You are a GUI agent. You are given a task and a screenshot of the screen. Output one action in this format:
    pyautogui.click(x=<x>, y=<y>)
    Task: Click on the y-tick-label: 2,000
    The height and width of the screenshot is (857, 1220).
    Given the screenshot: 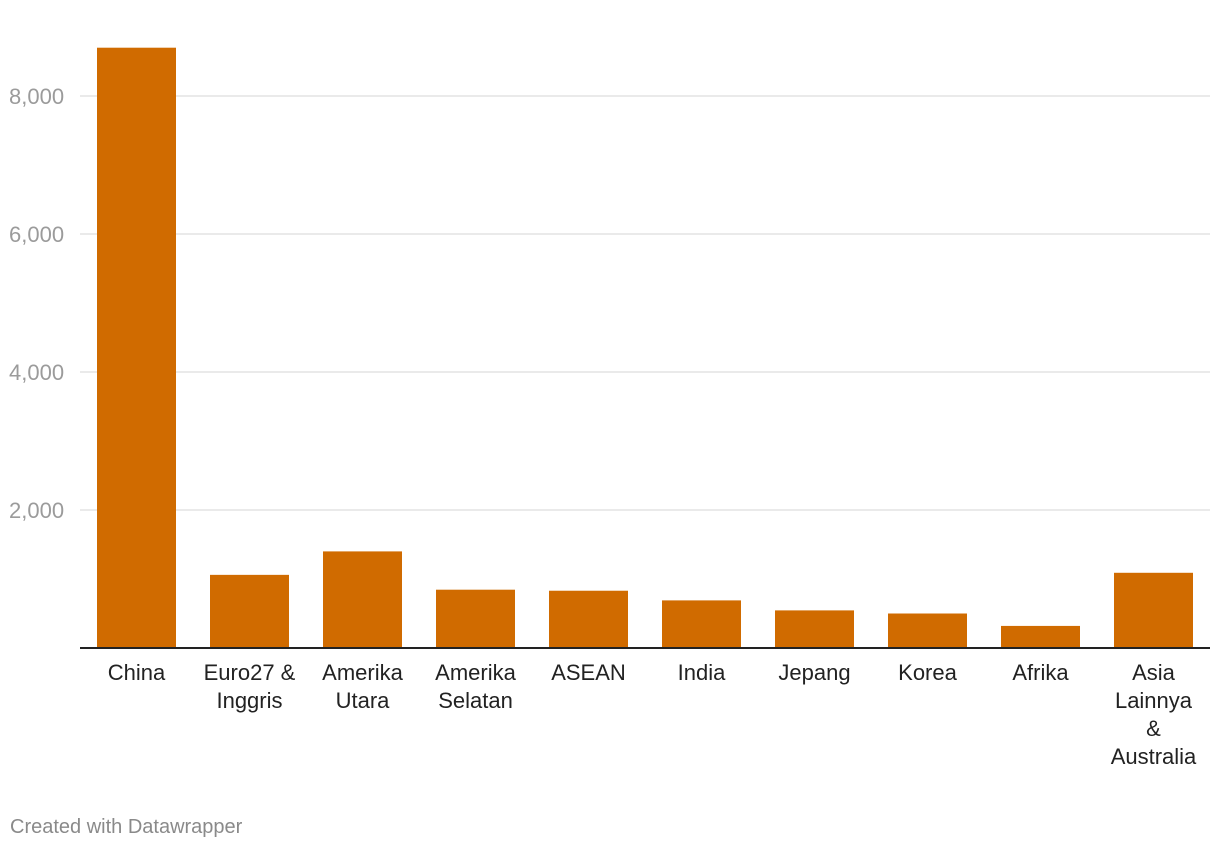 What is the action you would take?
    pyautogui.click(x=36, y=510)
    